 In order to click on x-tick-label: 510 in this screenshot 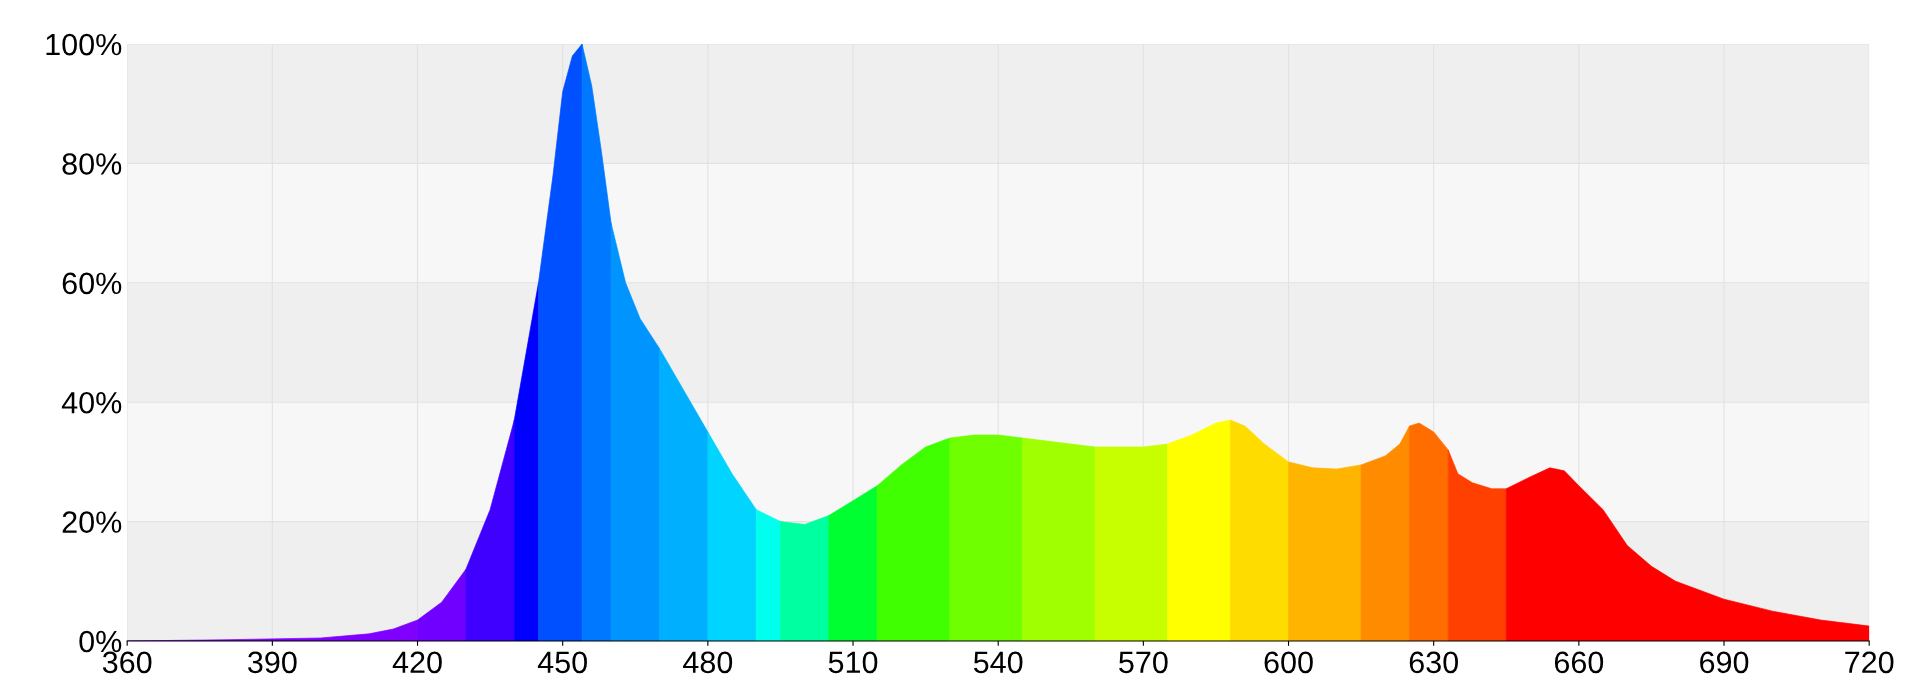, I will do `click(853, 662)`.